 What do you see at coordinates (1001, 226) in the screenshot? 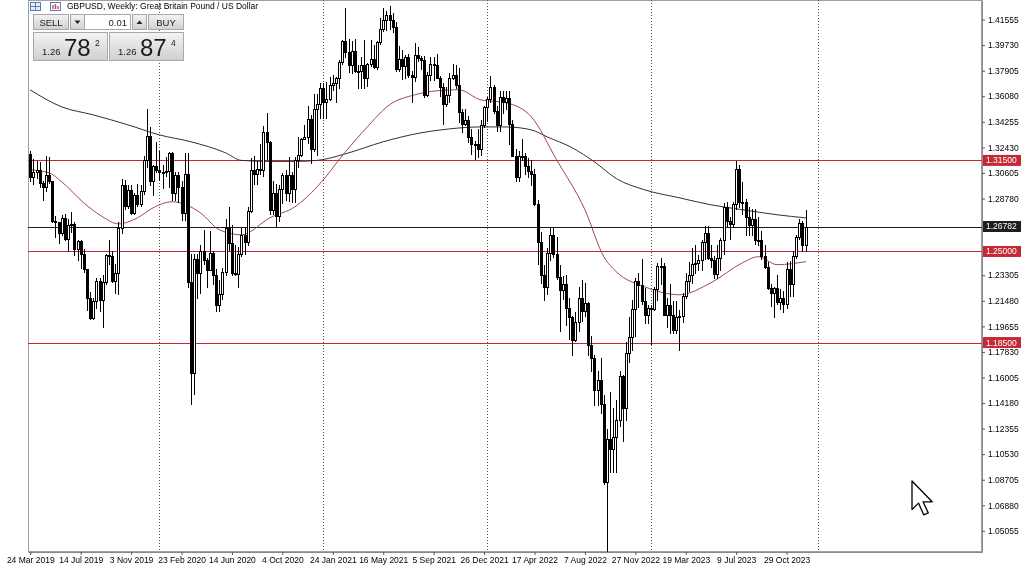
I see `ref-line-label: 1.26782` at bounding box center [1001, 226].